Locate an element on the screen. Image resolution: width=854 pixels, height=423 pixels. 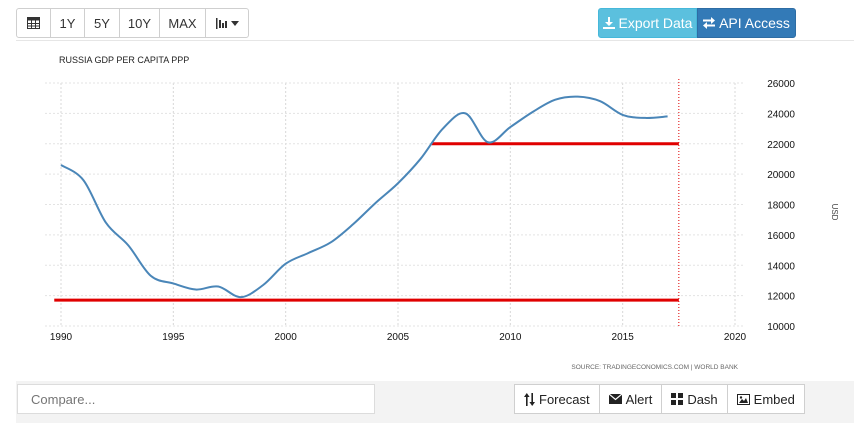
y-tick-label: 26000 is located at coordinates (781, 84).